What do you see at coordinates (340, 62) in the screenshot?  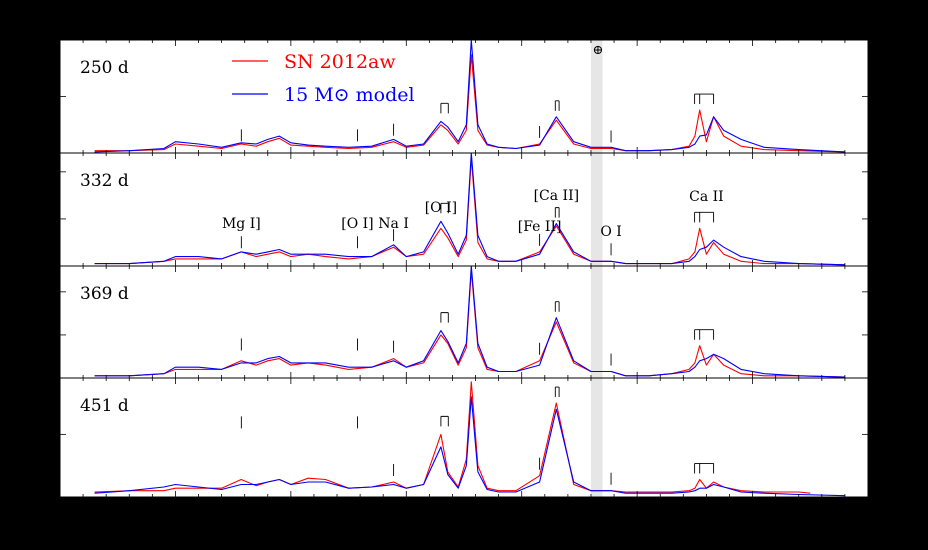 I see `legend-label-sn2012aw: SN 2012aw` at bounding box center [340, 62].